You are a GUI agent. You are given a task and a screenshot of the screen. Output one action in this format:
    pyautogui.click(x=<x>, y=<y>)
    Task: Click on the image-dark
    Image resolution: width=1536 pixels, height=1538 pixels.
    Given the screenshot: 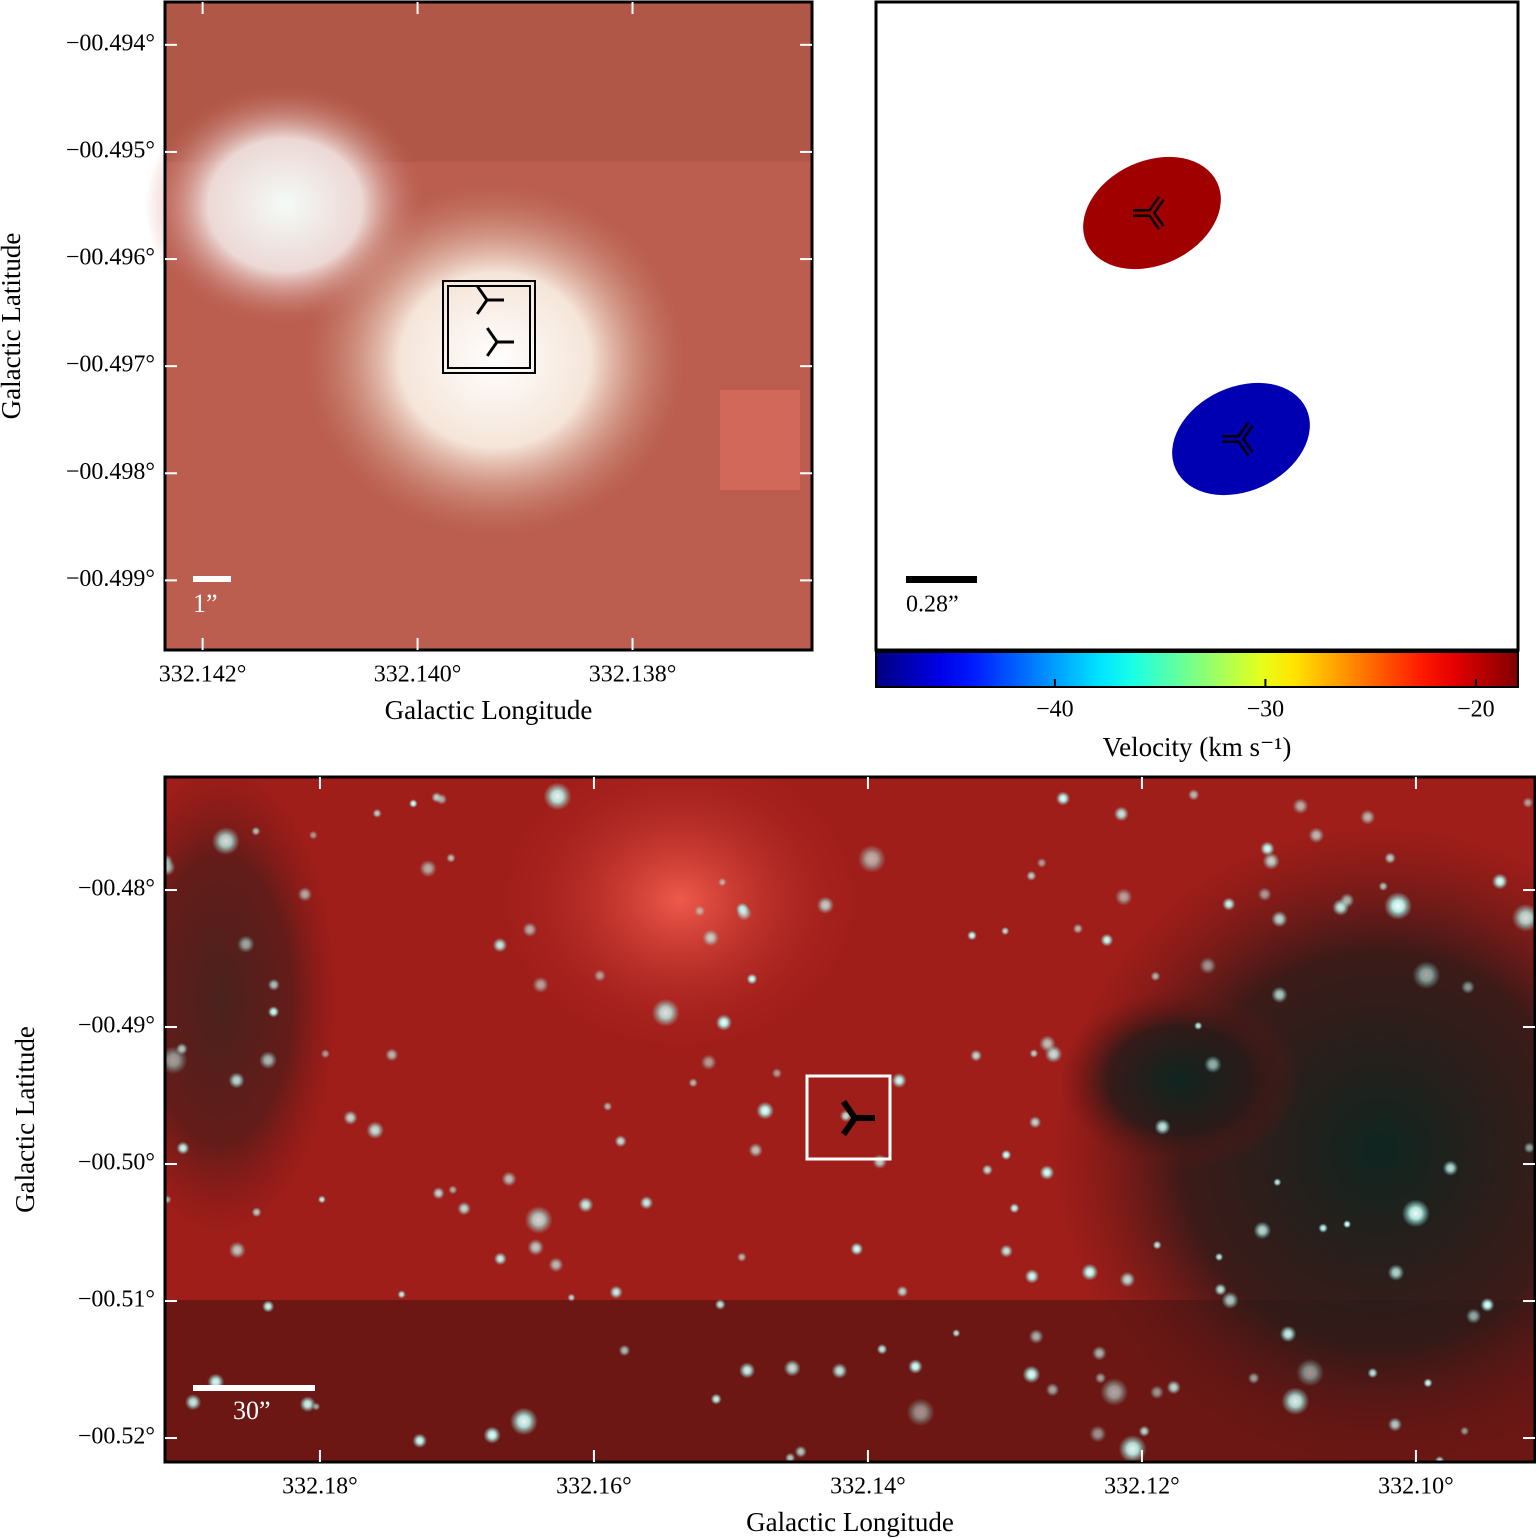 What is the action you would take?
    pyautogui.click(x=252, y=1008)
    